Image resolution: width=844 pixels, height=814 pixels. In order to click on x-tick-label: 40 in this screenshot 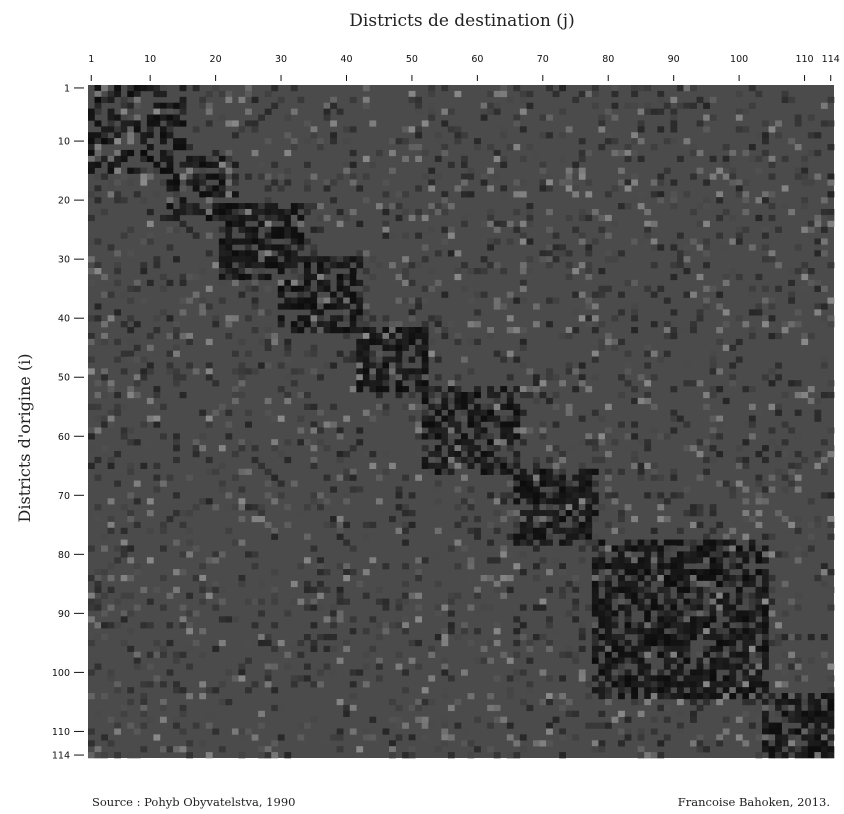, I will do `click(346, 59)`.